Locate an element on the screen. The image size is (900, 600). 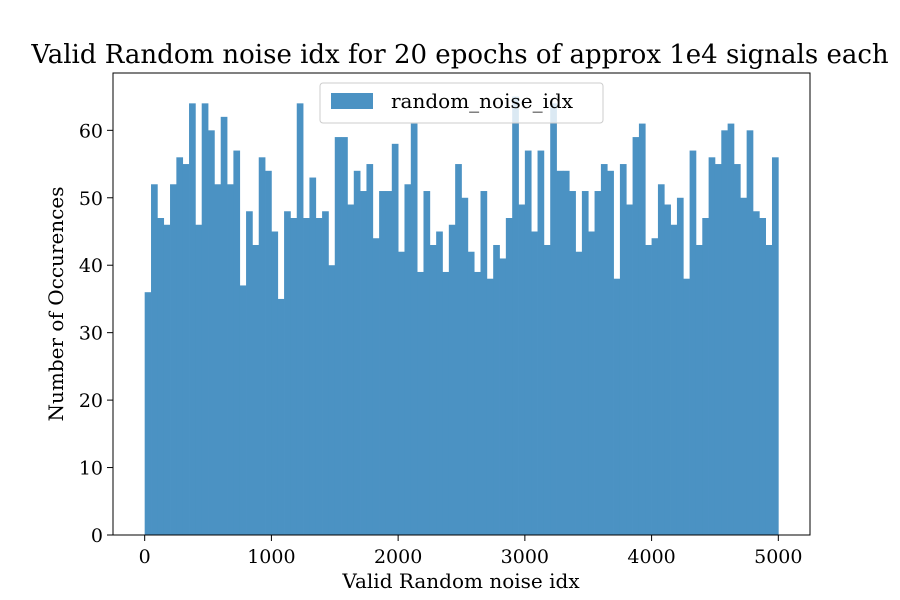
legend-box is located at coordinates (461, 103).